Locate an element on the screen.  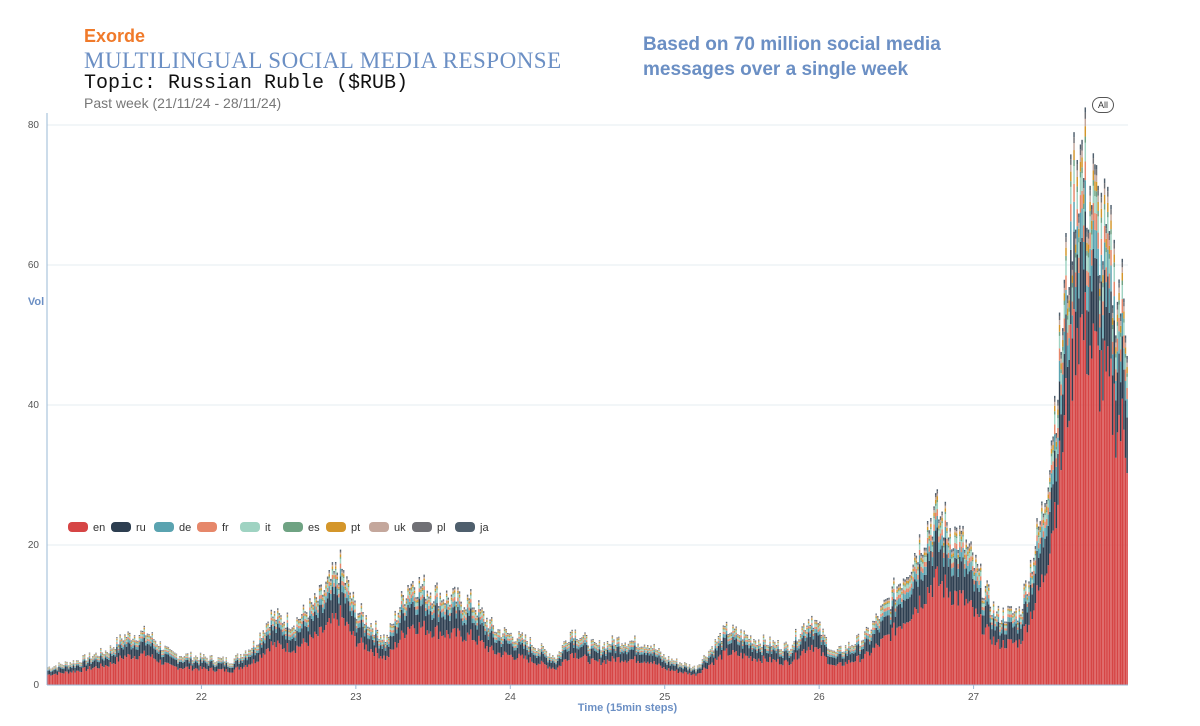
all-range-button: All is located at coordinates (1103, 105).